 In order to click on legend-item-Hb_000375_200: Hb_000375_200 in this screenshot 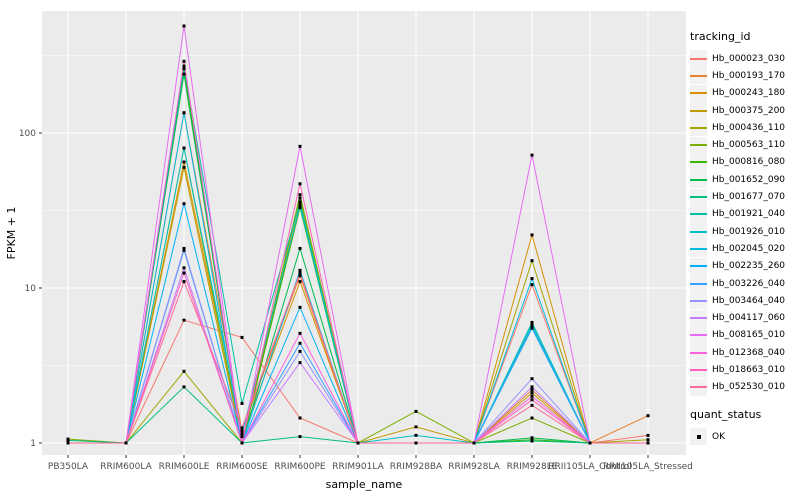, I will do `click(745, 111)`.